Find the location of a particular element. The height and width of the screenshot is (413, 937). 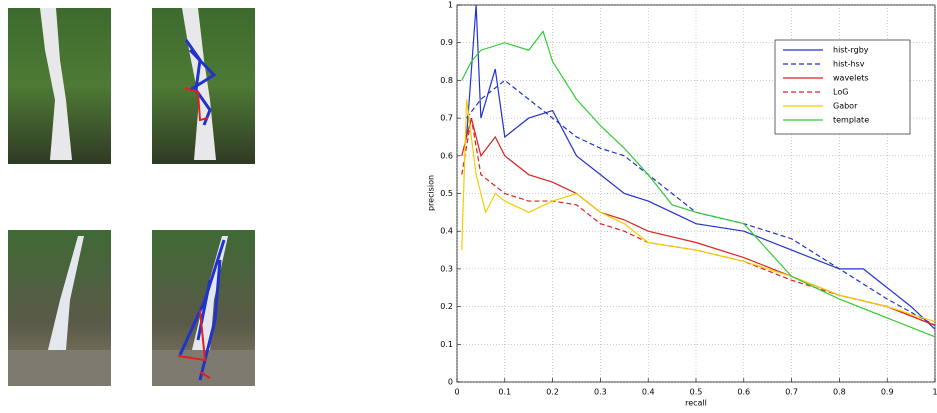

legend-label: hist-rgby is located at coordinates (851, 50).